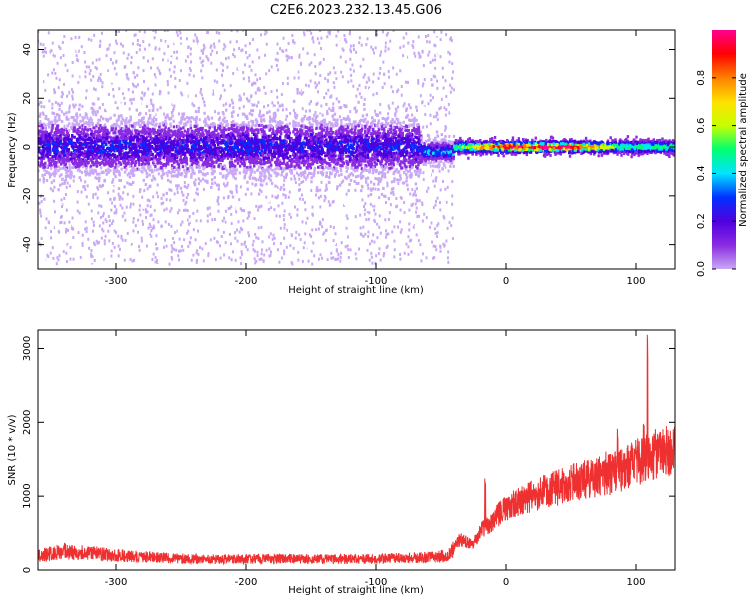 The width and height of the screenshot is (750, 600). Describe the element at coordinates (356, 10) in the screenshot. I see `figure-title: C2E6.2023.232.13.45.G06` at that location.